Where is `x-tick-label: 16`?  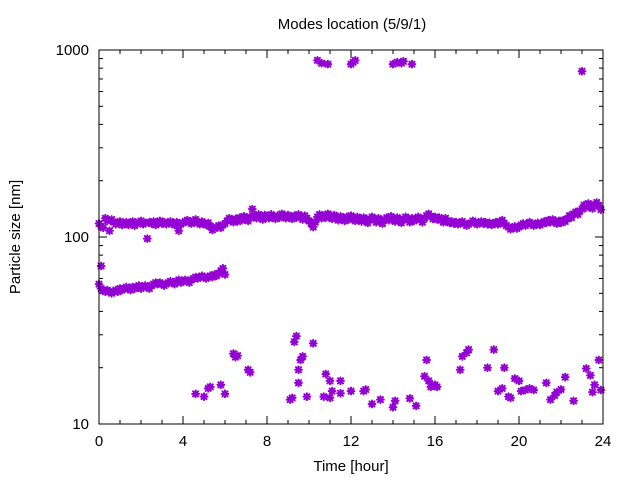
x-tick-label: 16 is located at coordinates (435, 441).